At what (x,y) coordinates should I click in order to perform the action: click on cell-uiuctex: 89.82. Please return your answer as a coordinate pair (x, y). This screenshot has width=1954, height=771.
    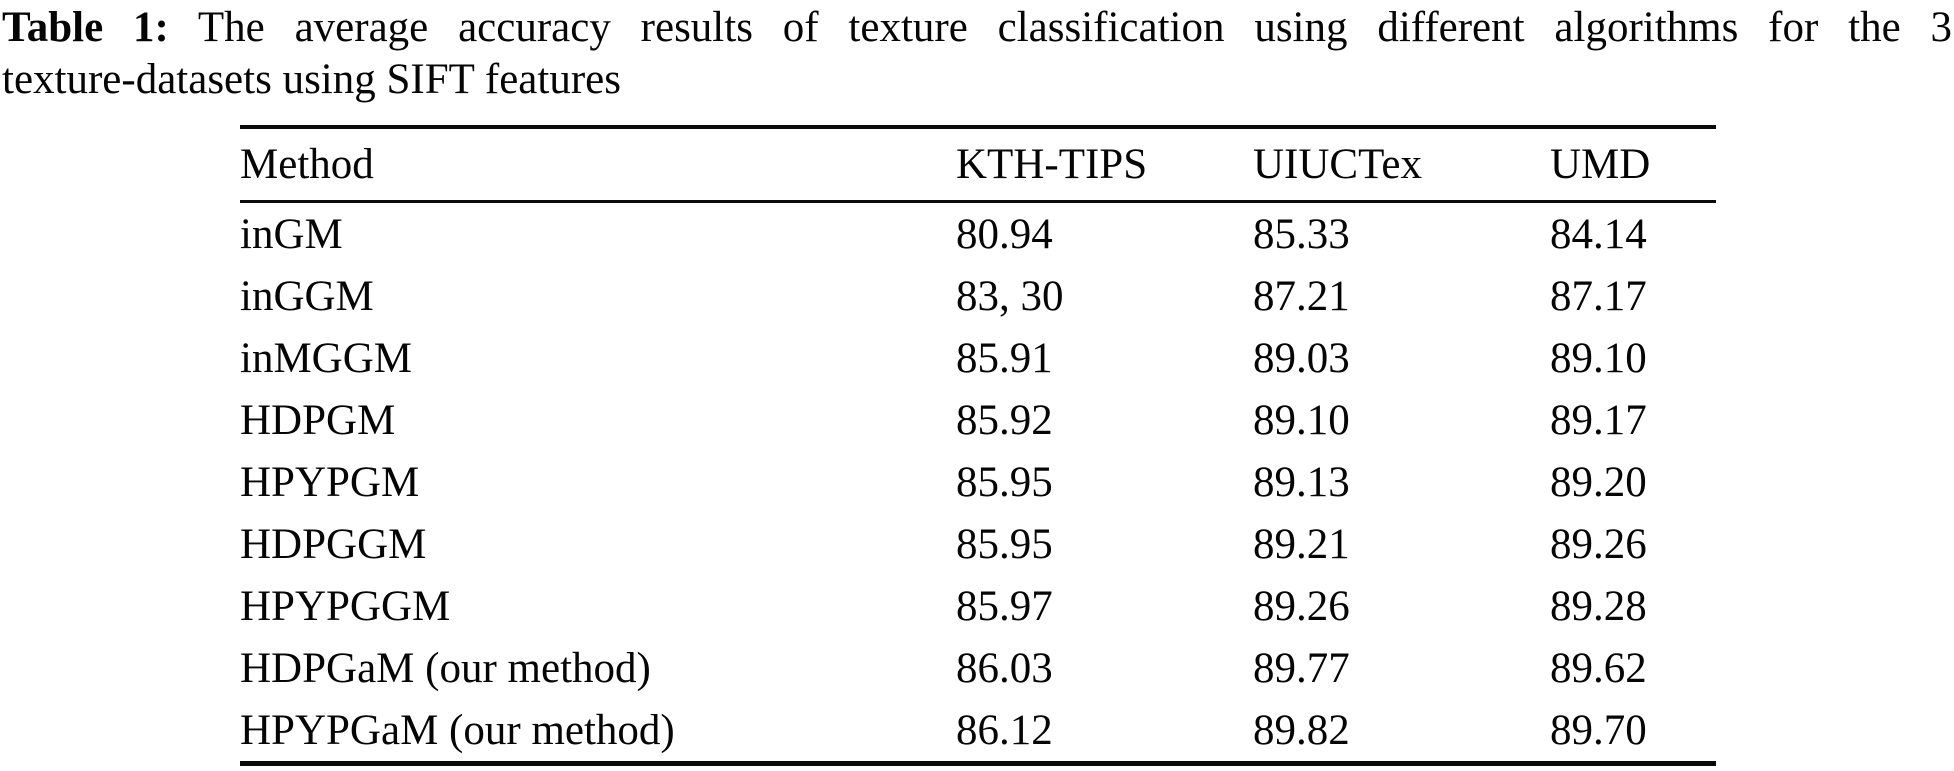
    Looking at the image, I should click on (1301, 730).